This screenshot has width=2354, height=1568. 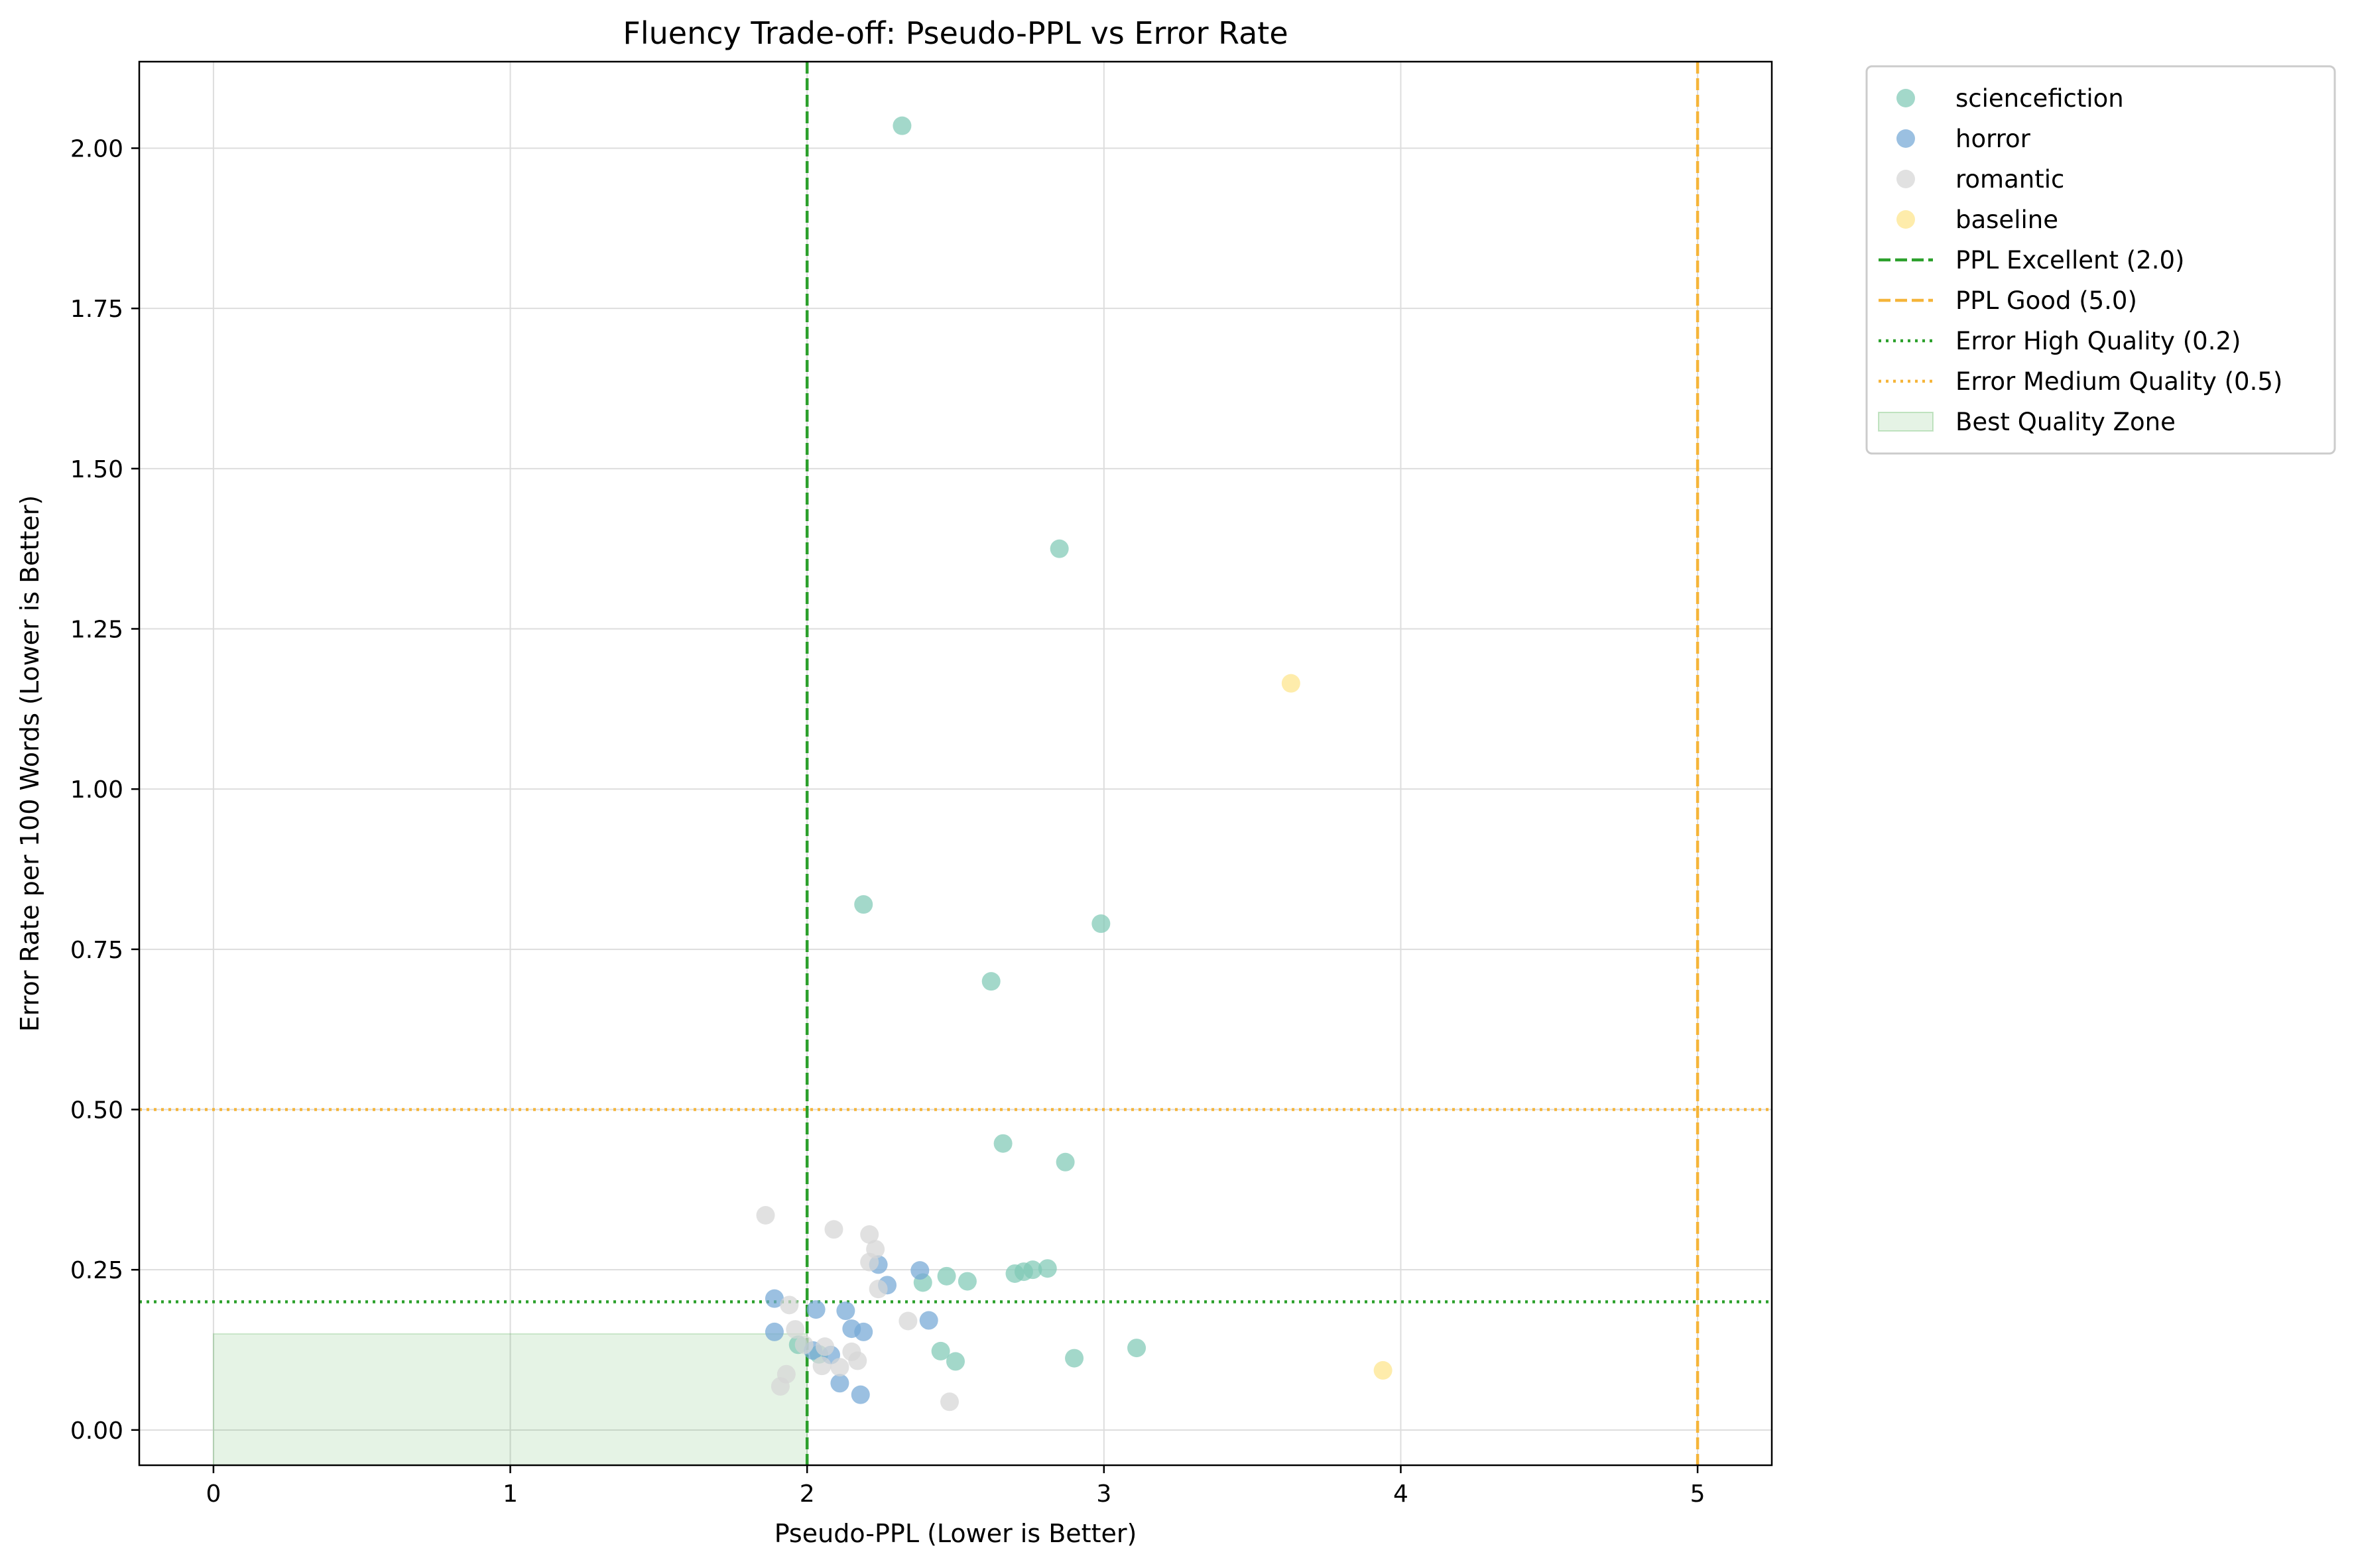 What do you see at coordinates (2046, 300) in the screenshot?
I see `legend-label-ppl-good-5-0: PPL Good (5.0)` at bounding box center [2046, 300].